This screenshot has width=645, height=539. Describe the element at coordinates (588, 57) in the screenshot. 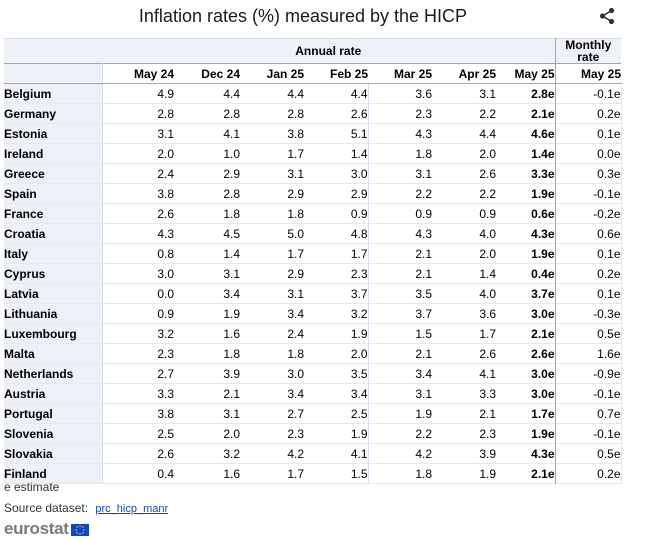

I see `monthly-rate-label-2: rate` at that location.